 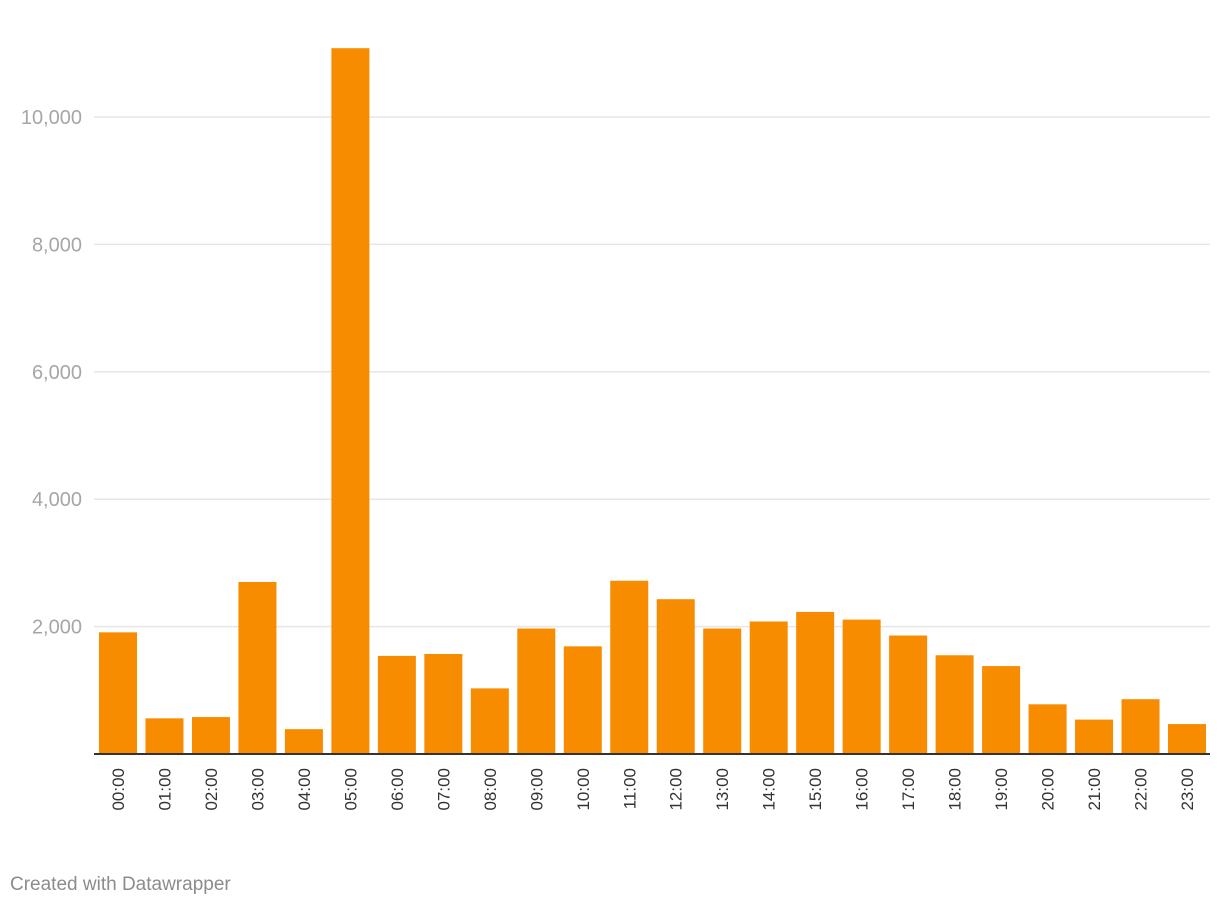 I want to click on y-tick-label: 2,000, so click(x=57, y=628).